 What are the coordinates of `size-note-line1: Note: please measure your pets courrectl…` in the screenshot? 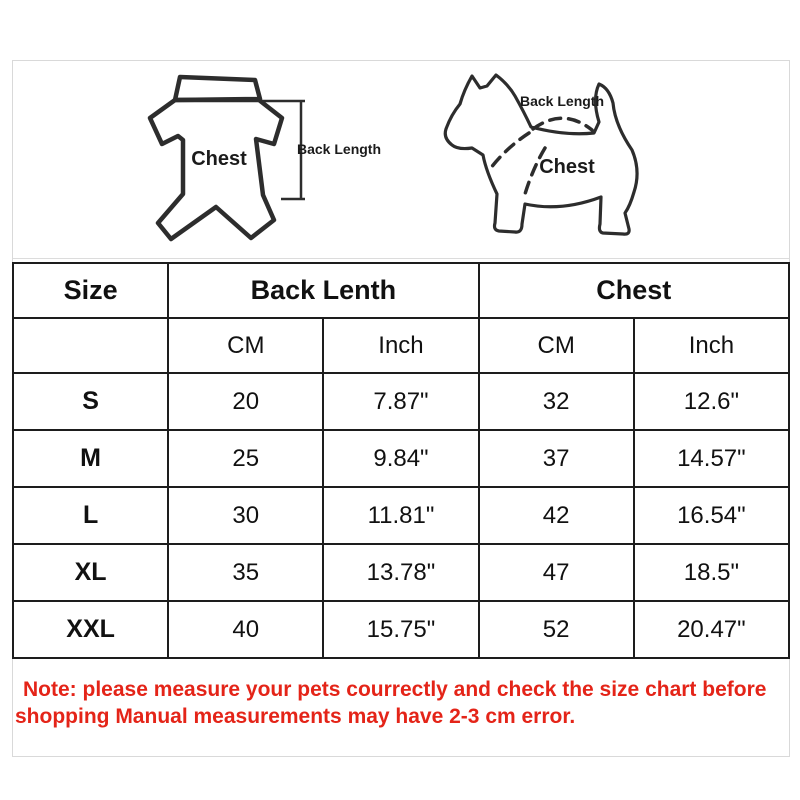 It's located at (395, 689).